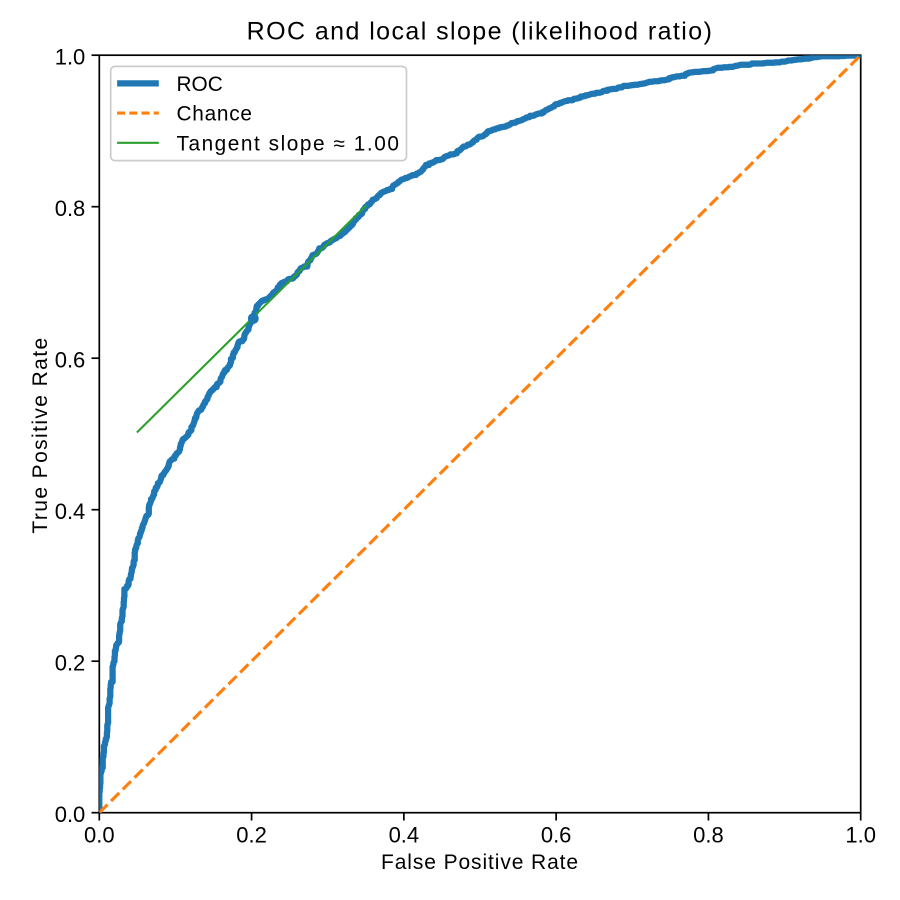 The image size is (900, 900). What do you see at coordinates (480, 32) in the screenshot?
I see `svg-text:ROC and local slope (likelihoo: ROC and local slope (likelihood ratio)` at bounding box center [480, 32].